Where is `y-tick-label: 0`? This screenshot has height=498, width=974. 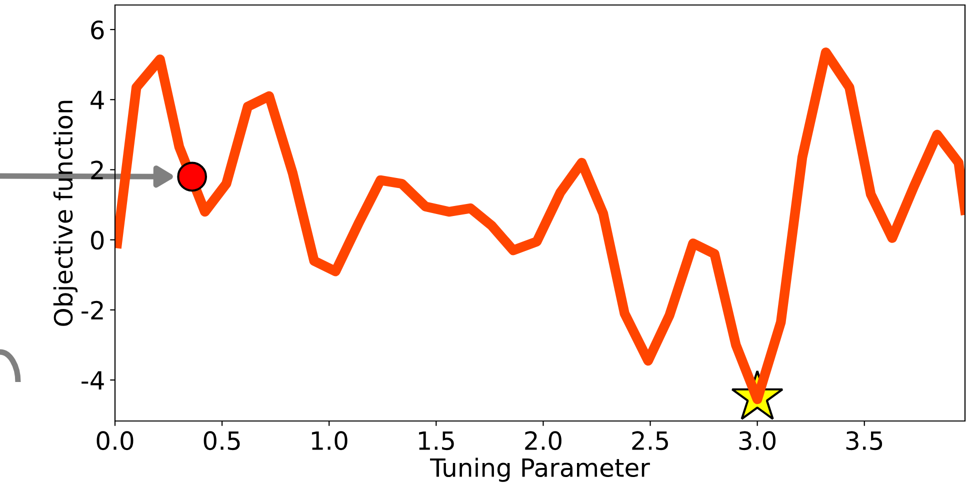 y-tick-label: 0 is located at coordinates (97, 240).